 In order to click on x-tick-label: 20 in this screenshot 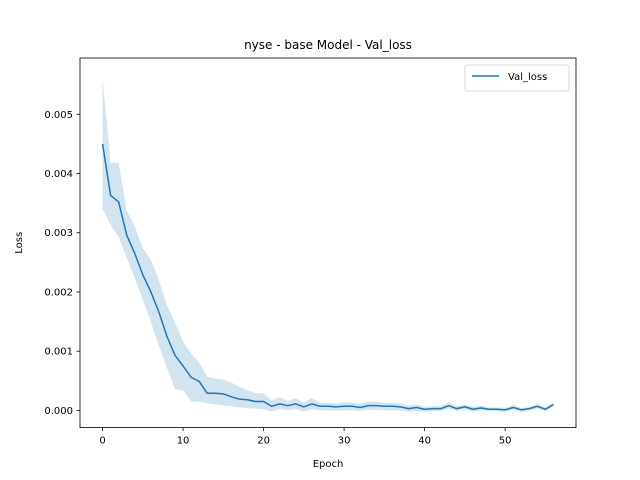, I will do `click(263, 441)`.